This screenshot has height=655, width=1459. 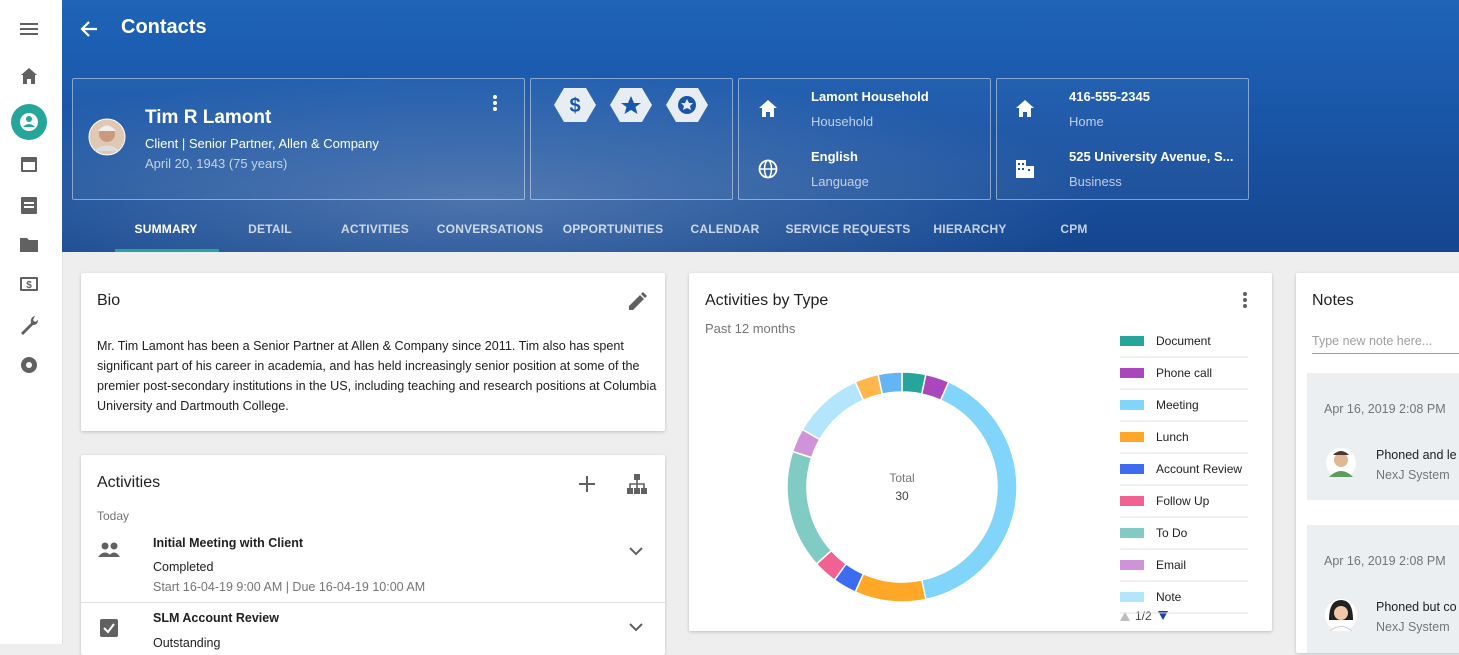 I want to click on profile-card, so click(x=298, y=139).